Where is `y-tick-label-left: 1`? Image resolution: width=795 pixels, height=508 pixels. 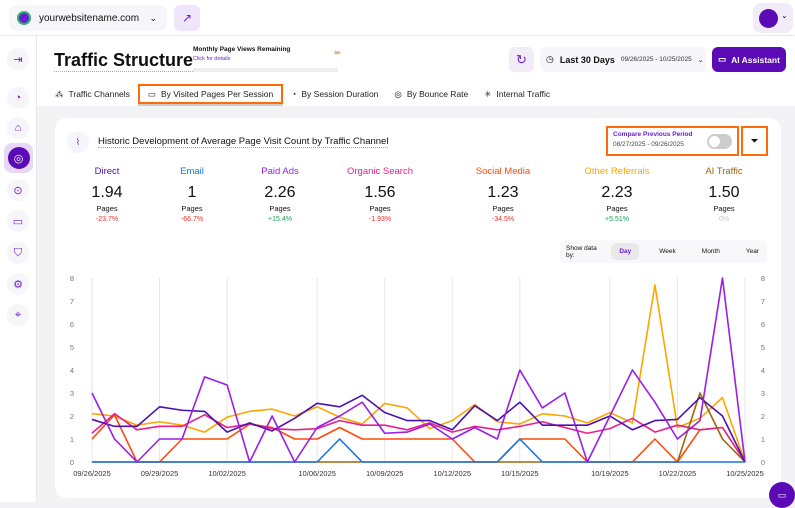
y-tick-label-left: 1 is located at coordinates (72, 439).